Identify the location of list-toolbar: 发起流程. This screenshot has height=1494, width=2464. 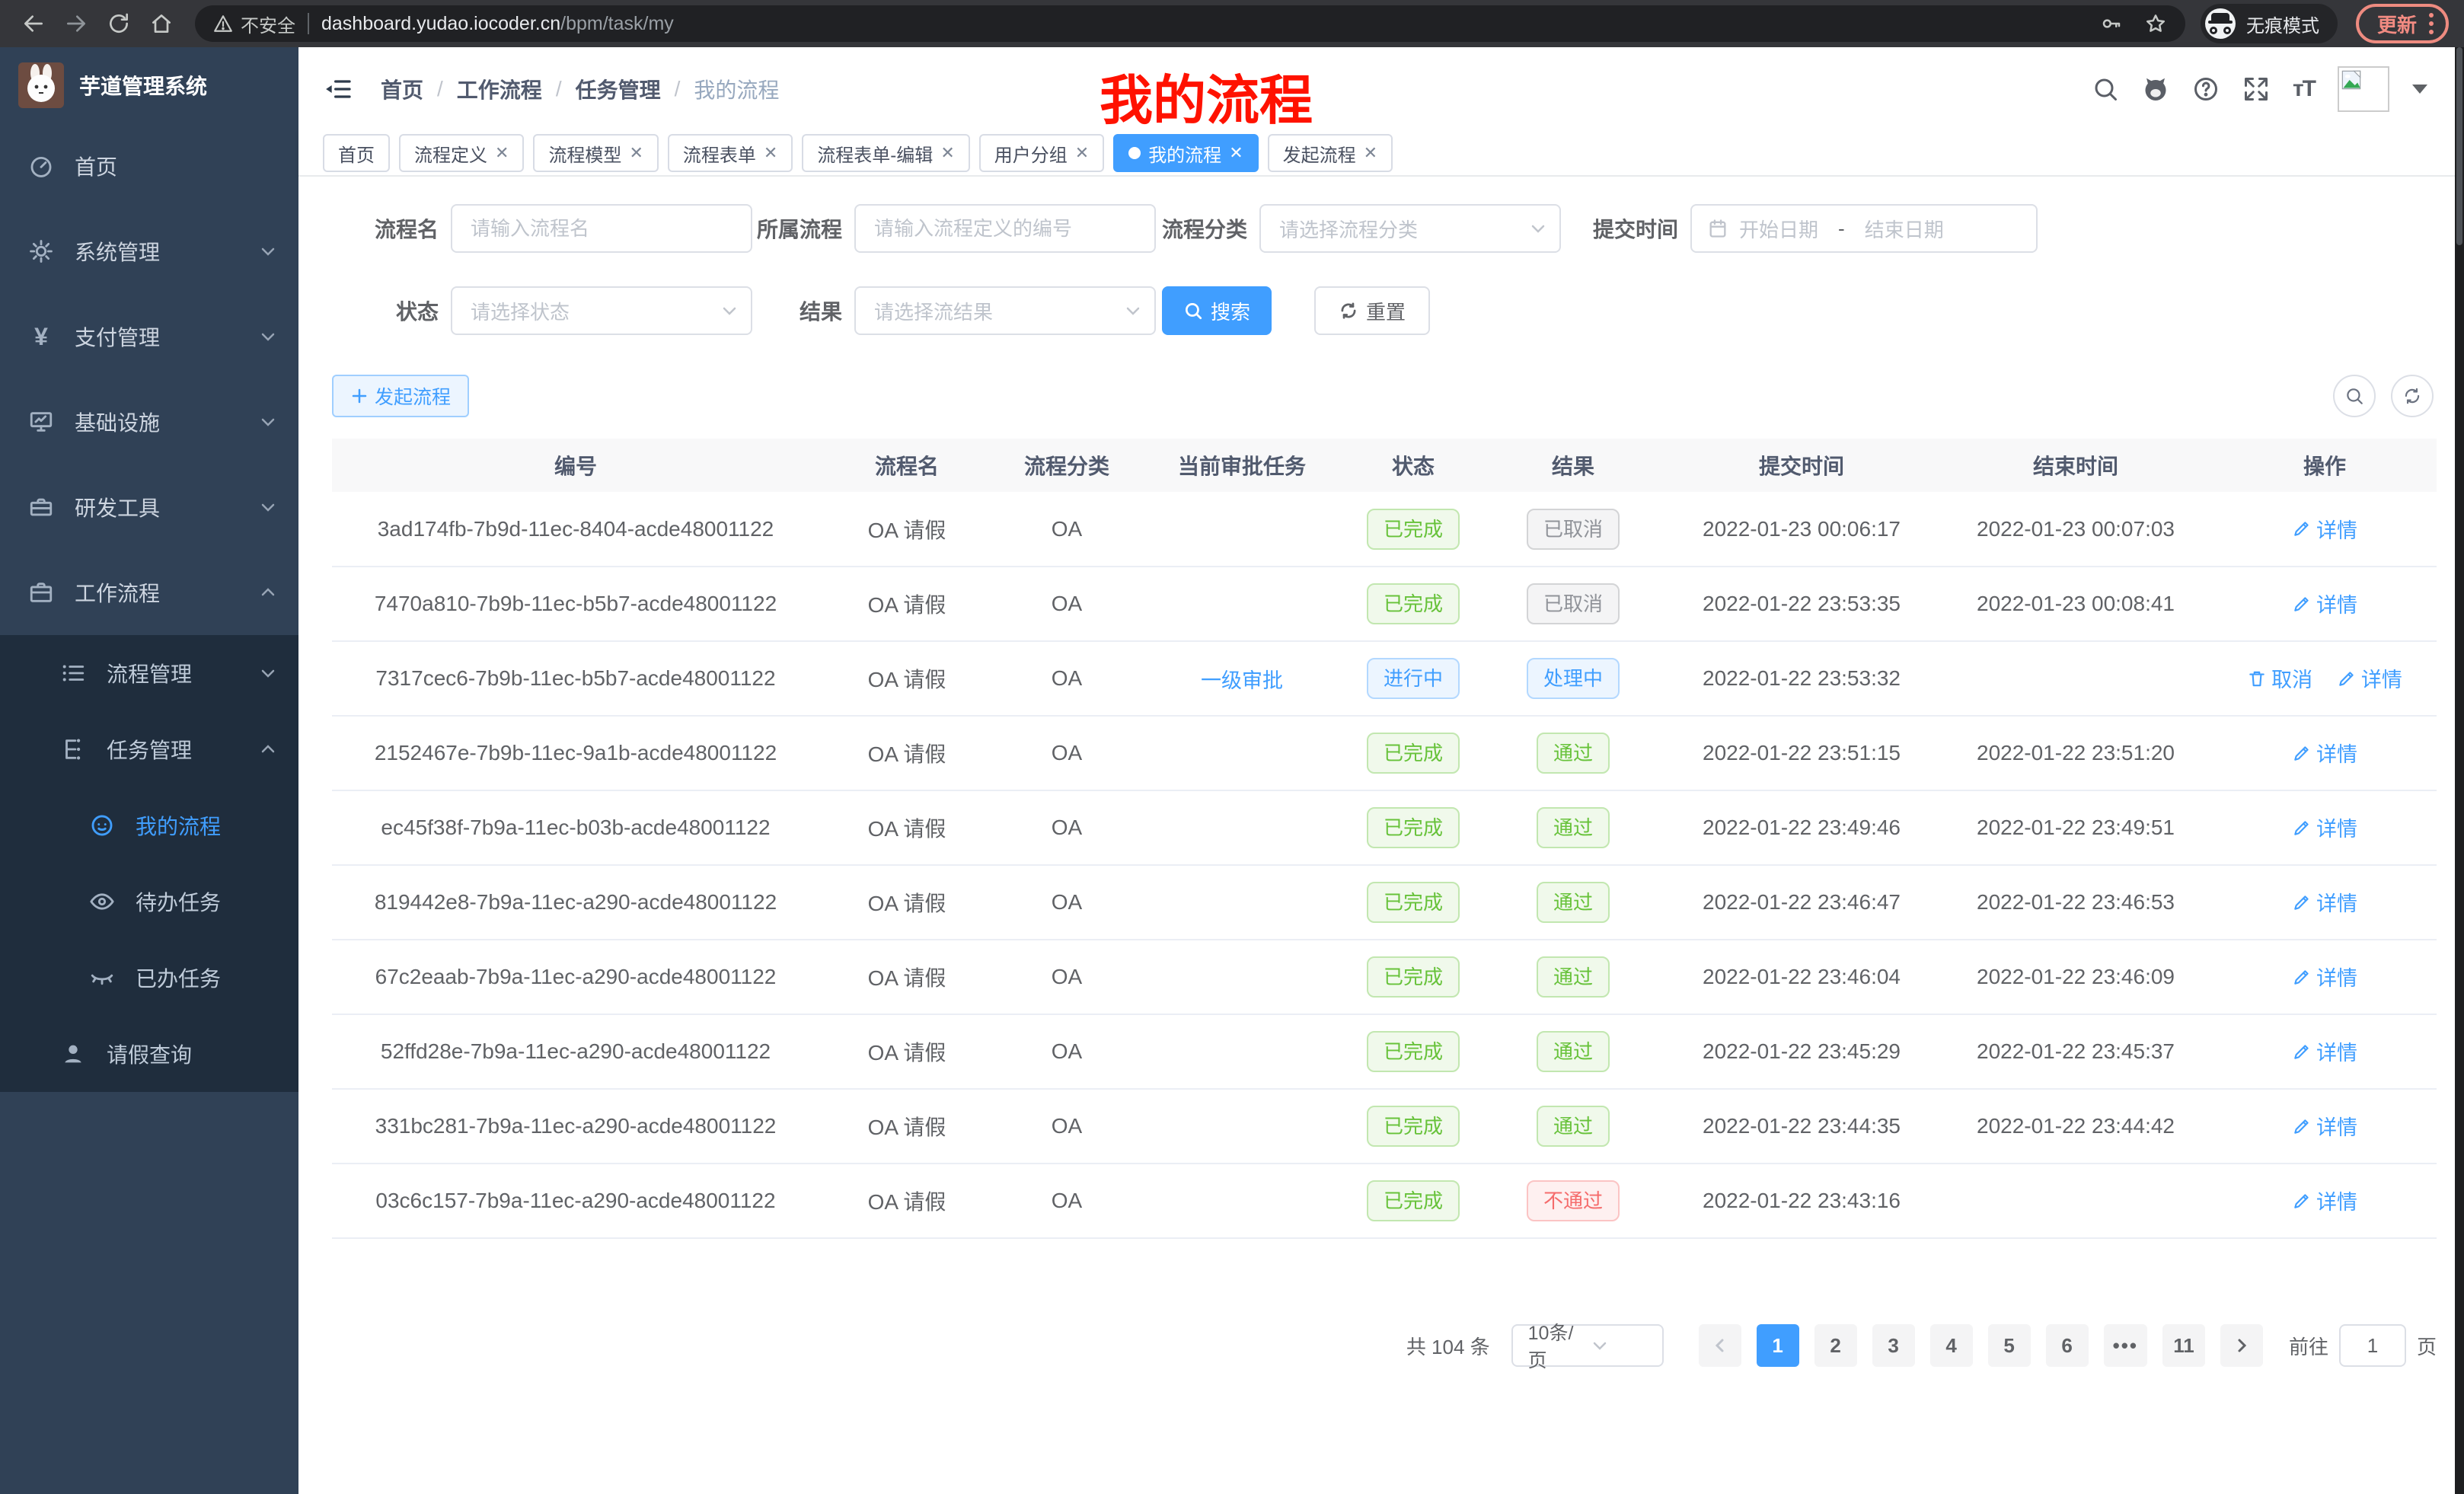
(1383, 396).